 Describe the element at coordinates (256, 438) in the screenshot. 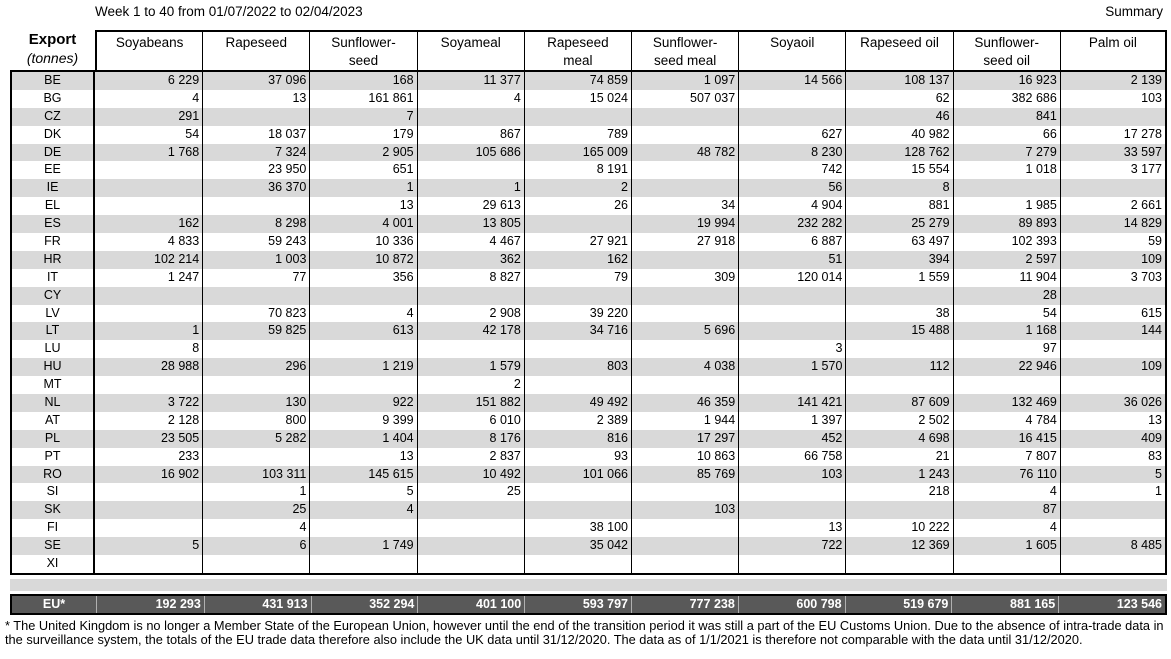

I see `value-cell: 5 282` at that location.